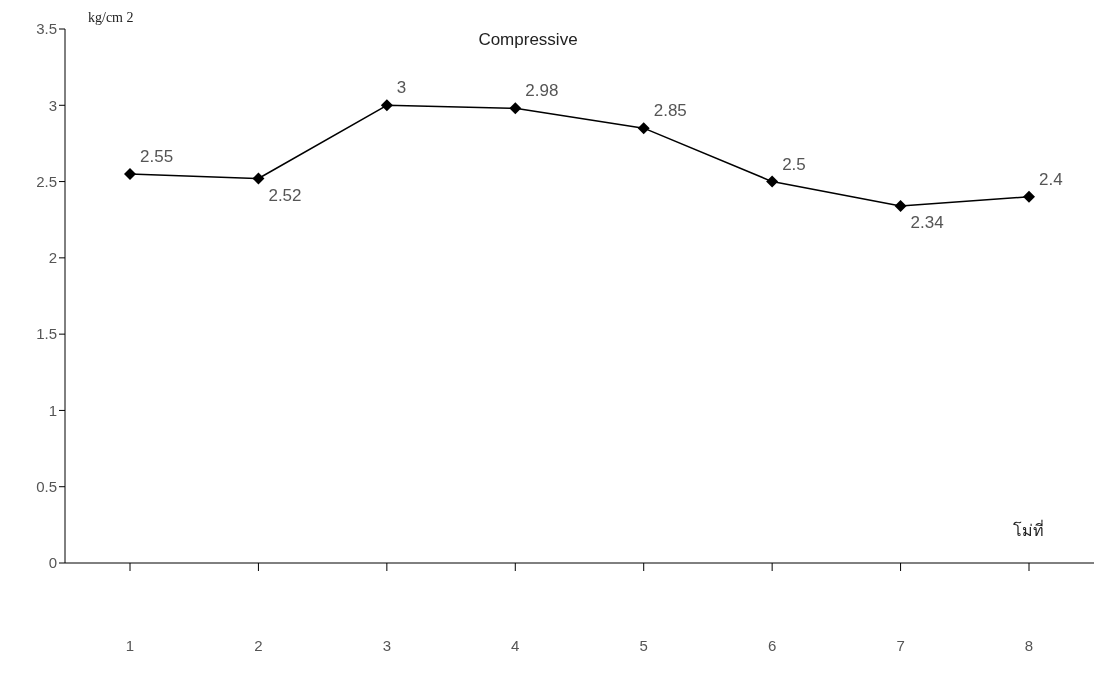 Image resolution: width=1112 pixels, height=689 pixels. What do you see at coordinates (46, 487) in the screenshot?
I see `y-tick-label: 0.5` at bounding box center [46, 487].